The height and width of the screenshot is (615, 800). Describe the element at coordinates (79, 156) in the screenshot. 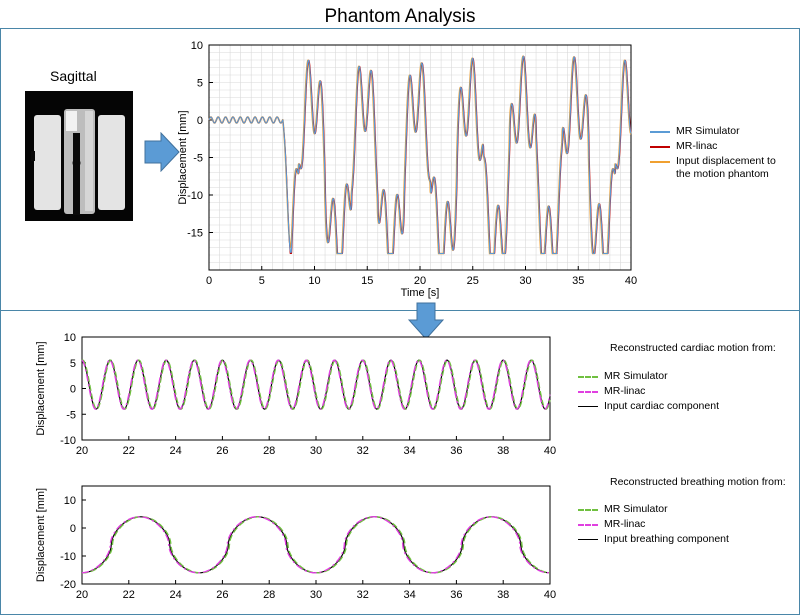

I see `phantom-image` at that location.